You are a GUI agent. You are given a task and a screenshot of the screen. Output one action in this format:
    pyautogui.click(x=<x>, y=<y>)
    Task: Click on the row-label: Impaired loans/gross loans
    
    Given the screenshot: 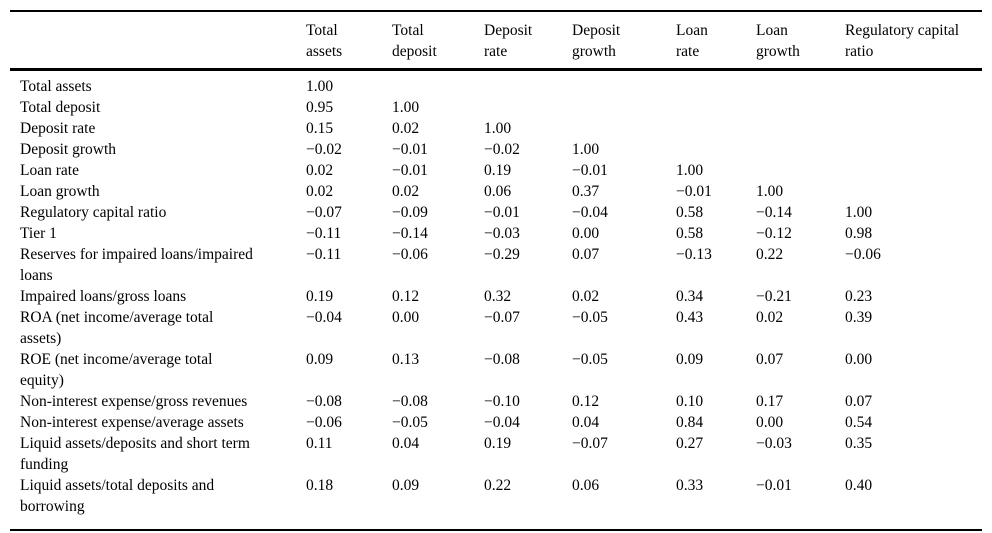 What is the action you would take?
    pyautogui.click(x=103, y=296)
    